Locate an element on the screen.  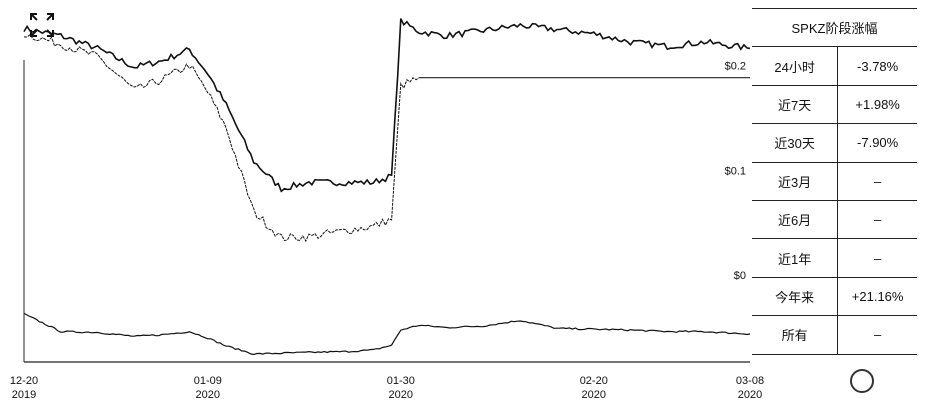
performance-row: 近7天 +1.98% is located at coordinates (834, 105).